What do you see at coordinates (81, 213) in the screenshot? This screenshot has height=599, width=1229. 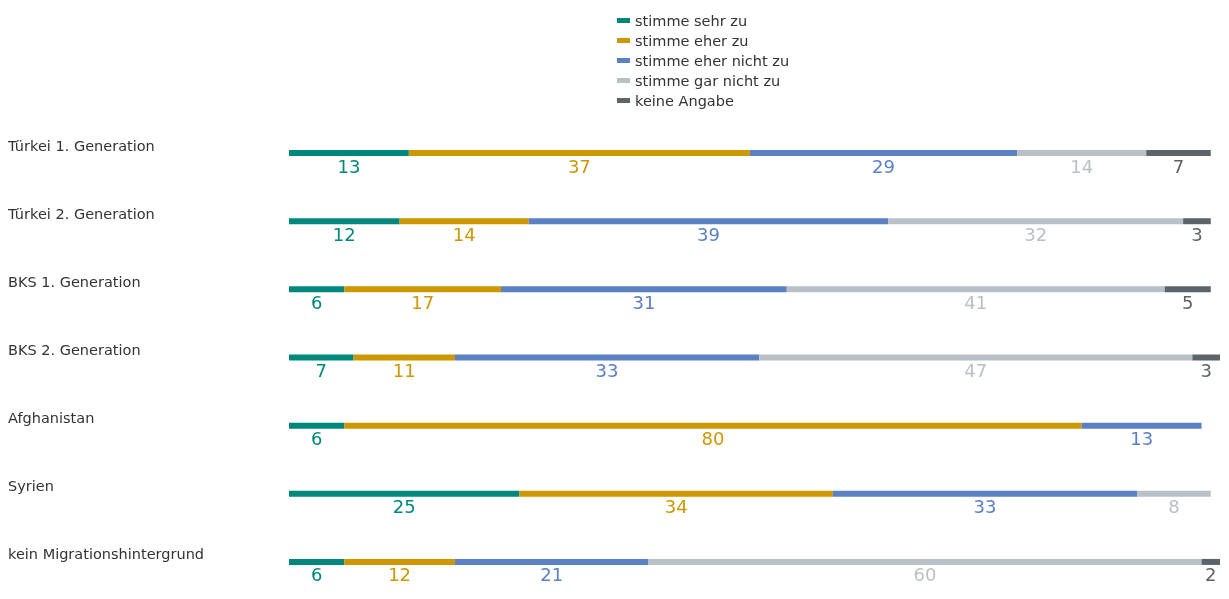 I see `y-tick-label: Türkei 2. Generation` at bounding box center [81, 213].